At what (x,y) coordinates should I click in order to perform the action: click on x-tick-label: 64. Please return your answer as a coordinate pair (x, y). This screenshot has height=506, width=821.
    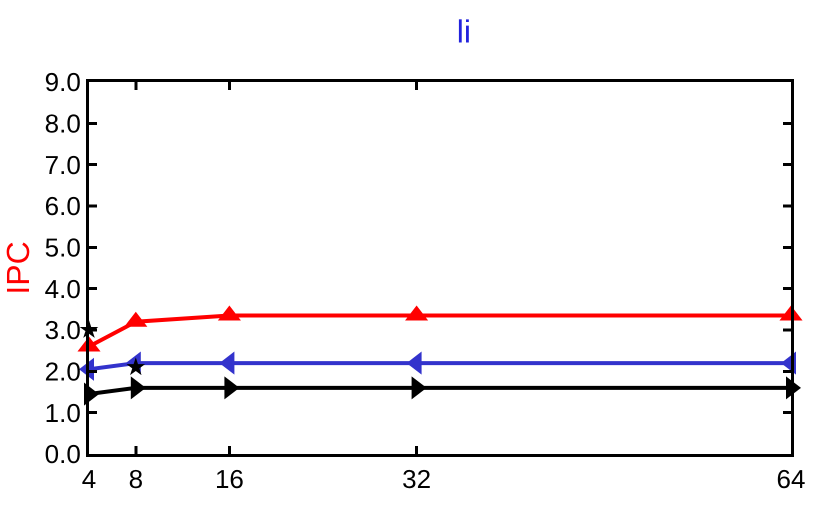
    Looking at the image, I should click on (791, 479).